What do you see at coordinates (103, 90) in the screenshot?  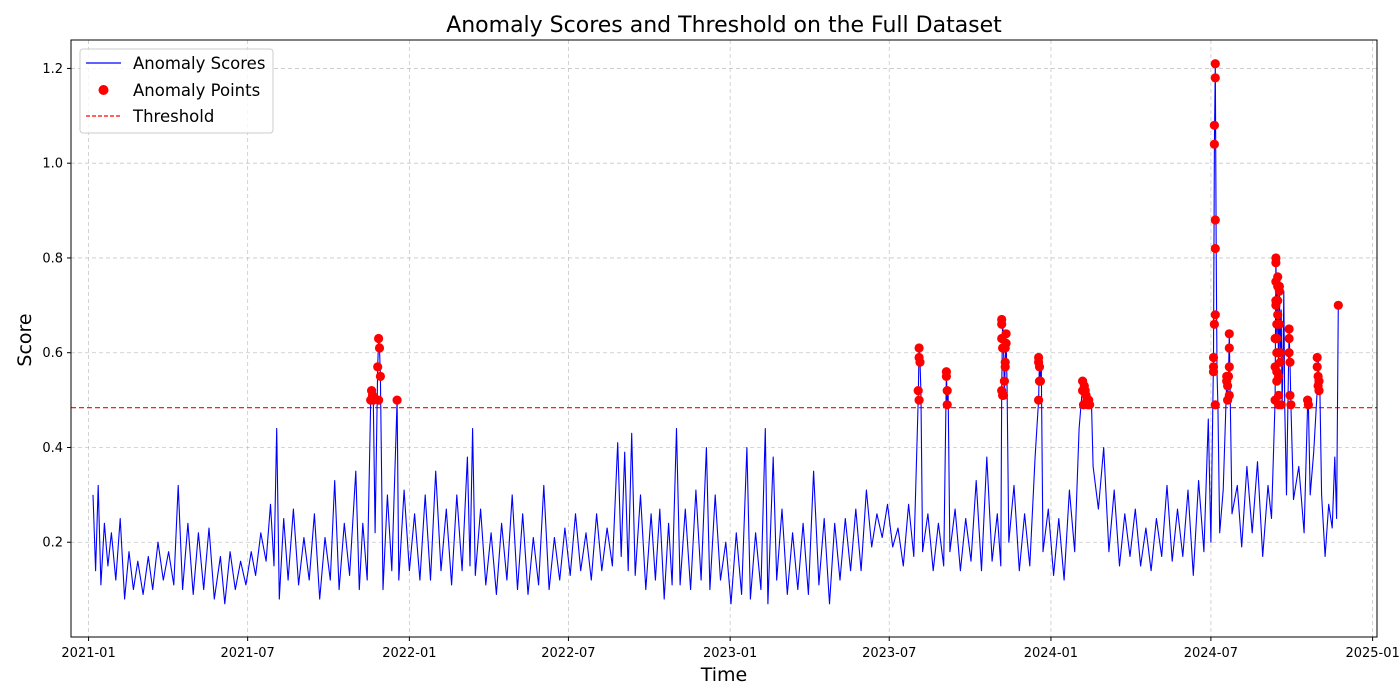 I see `legend-point-swatch` at bounding box center [103, 90].